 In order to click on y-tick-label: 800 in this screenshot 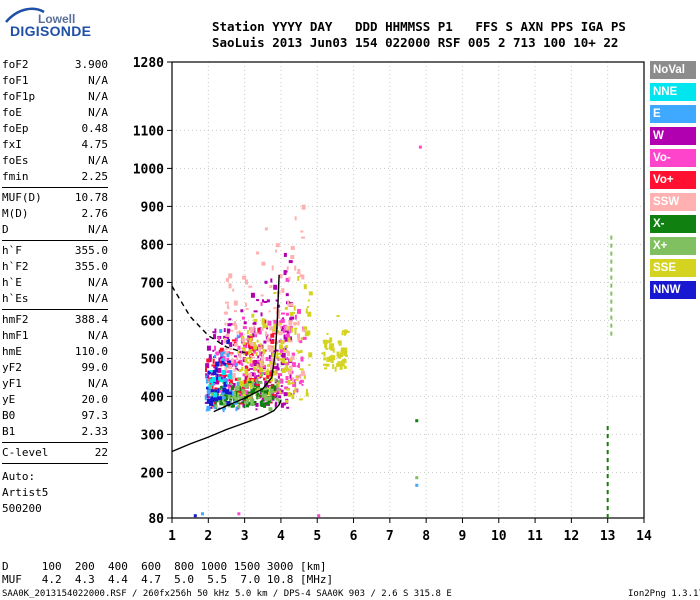, I will do `click(153, 245)`.